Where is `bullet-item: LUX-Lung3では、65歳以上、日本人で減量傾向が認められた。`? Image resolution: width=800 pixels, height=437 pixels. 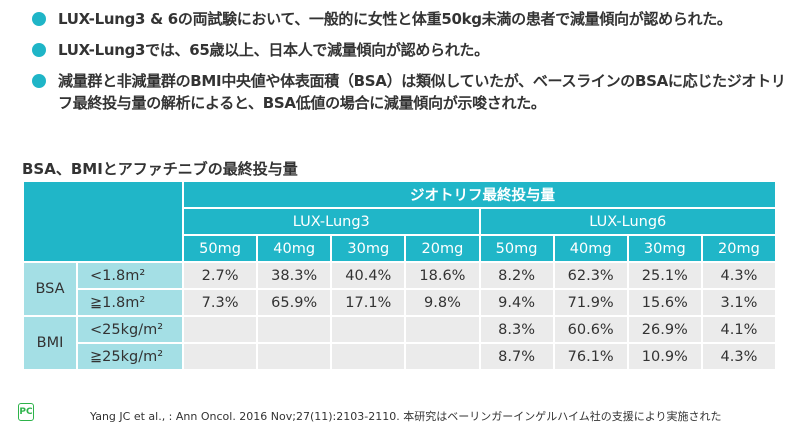
bullet-item: LUX-Lung3では、65歳以上、日本人で減量傾向が認められた。 is located at coordinates (410, 50).